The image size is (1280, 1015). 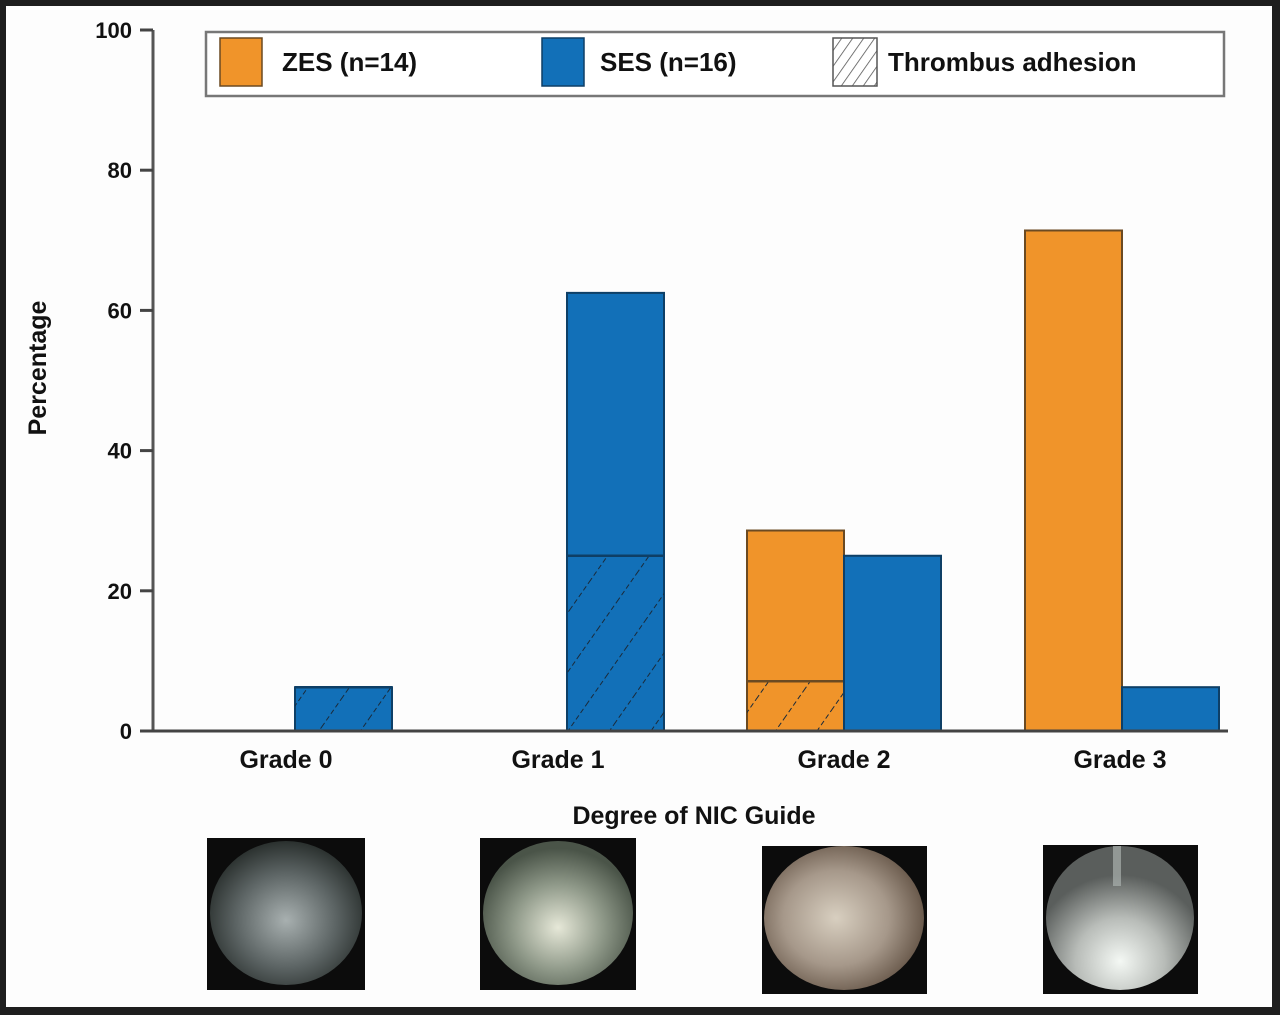 I want to click on legend-swatch-thrombus-hatch, so click(x=855, y=62).